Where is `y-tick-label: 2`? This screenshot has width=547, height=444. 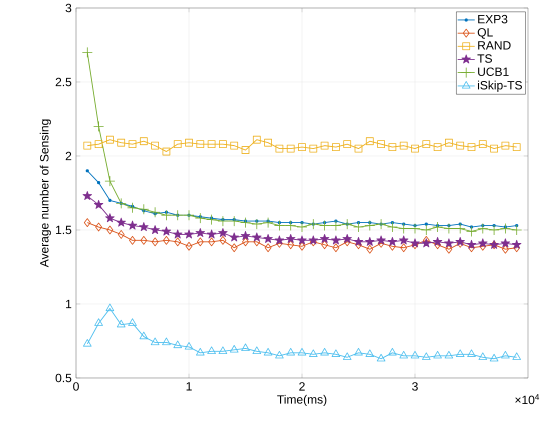
y-tick-label: 2 is located at coordinates (69, 156).